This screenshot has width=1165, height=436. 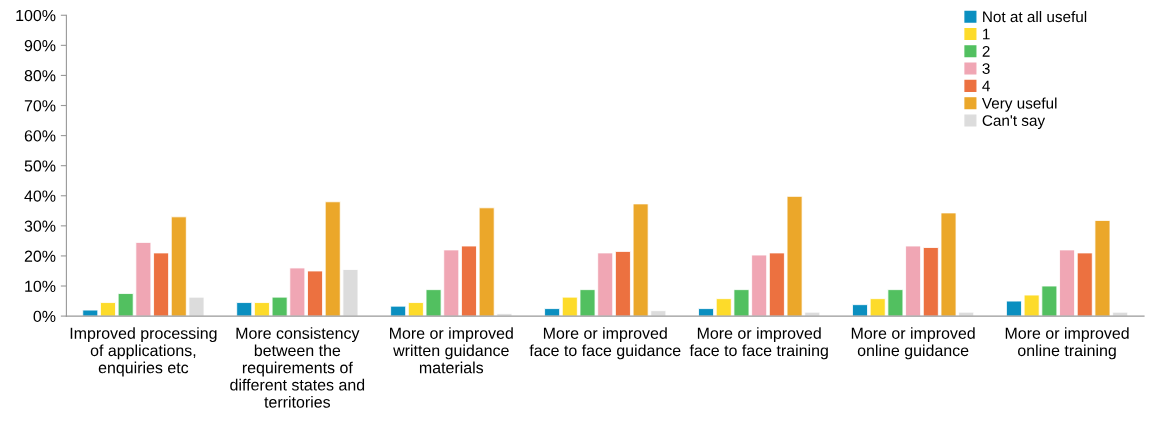 I want to click on legend-label: 4, so click(x=986, y=86).